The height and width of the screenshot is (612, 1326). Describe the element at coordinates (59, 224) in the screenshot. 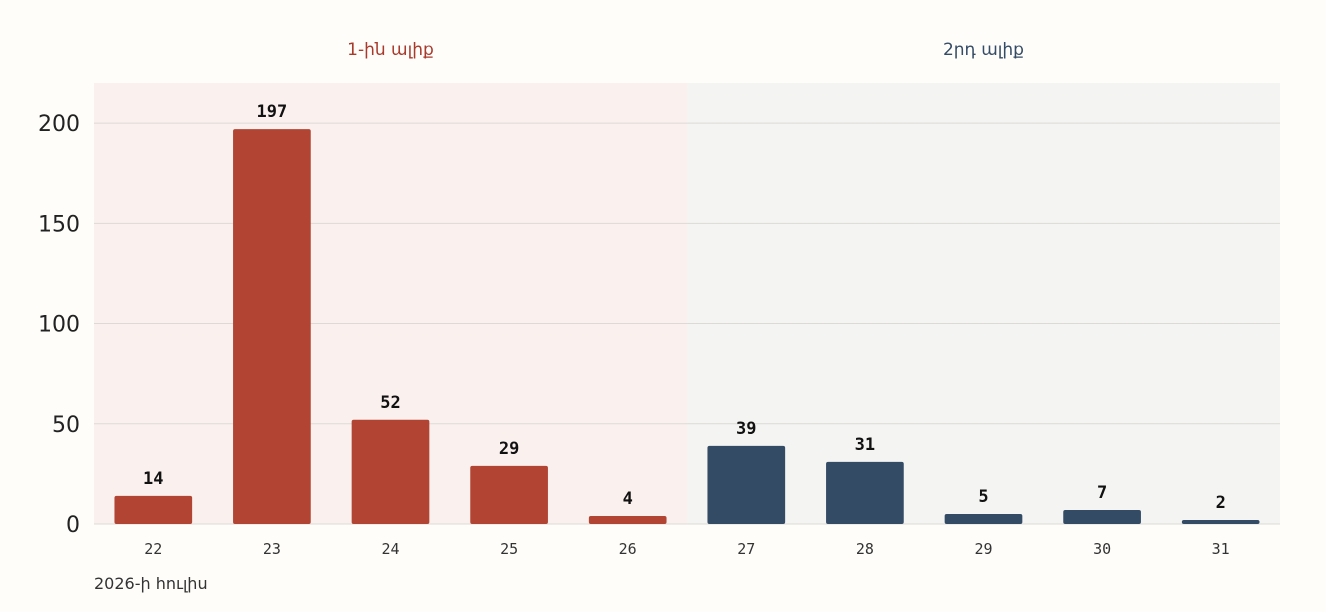

I see `y-tick-label: 150` at that location.